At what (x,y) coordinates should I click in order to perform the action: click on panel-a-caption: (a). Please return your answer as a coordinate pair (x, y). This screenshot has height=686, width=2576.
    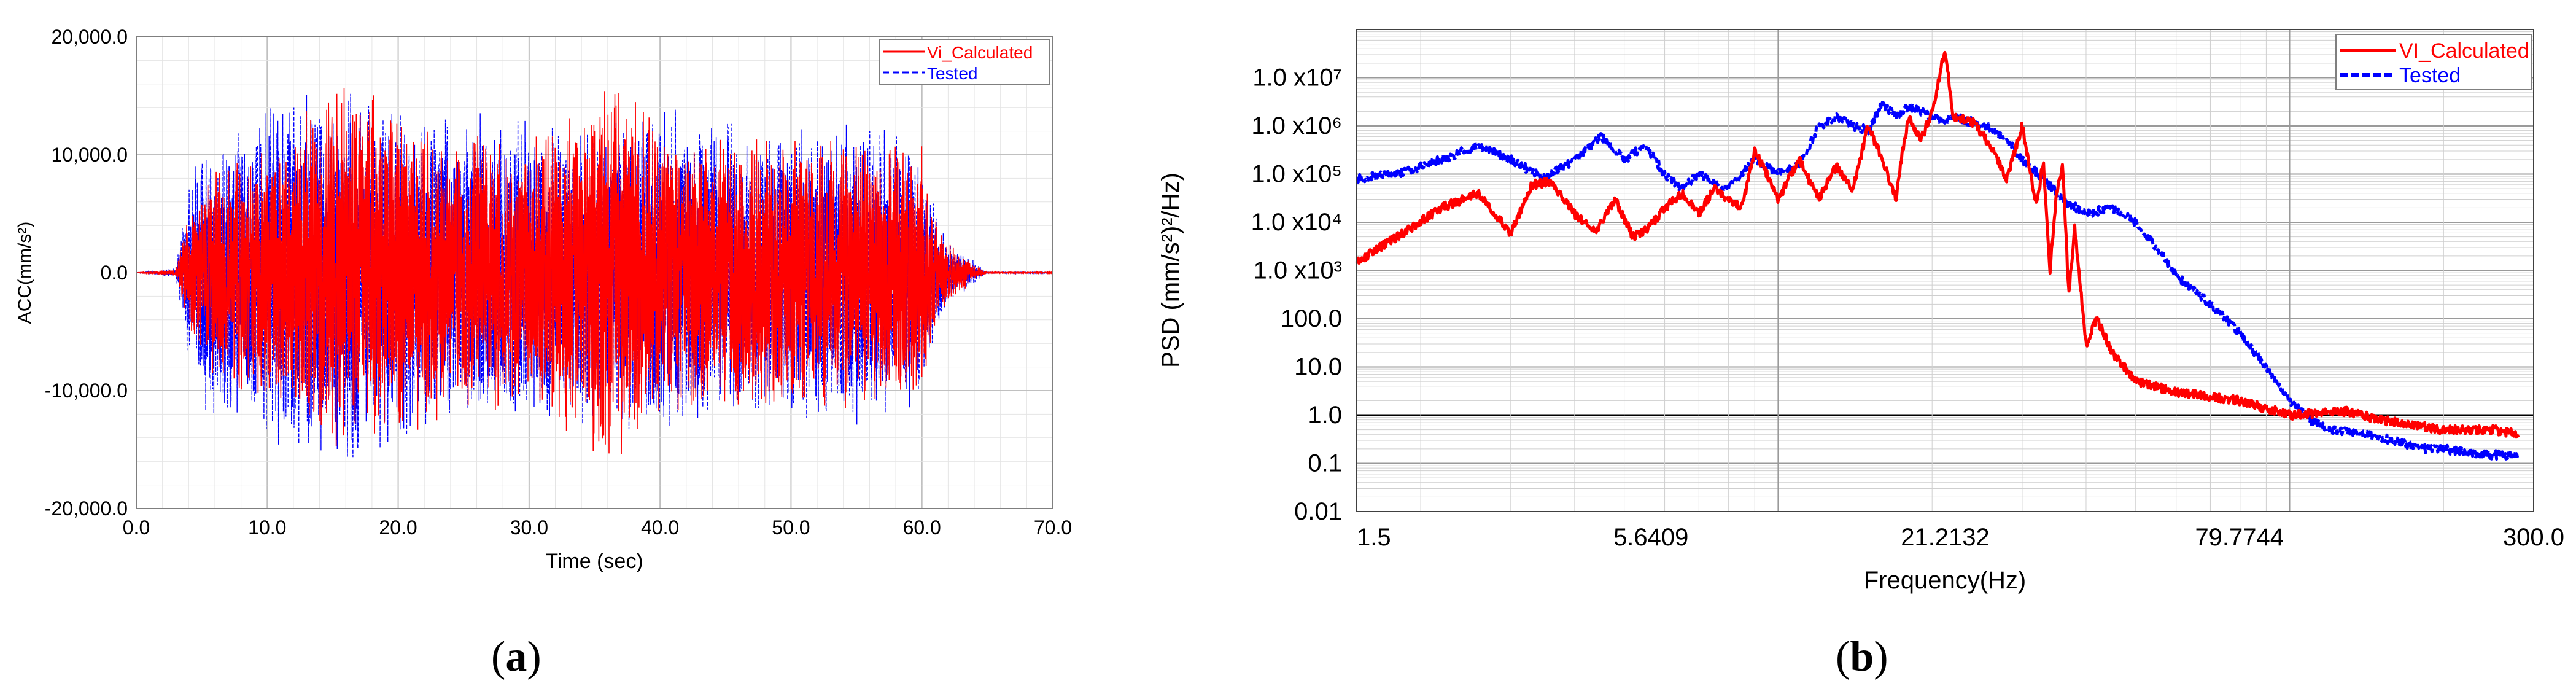
    Looking at the image, I should click on (516, 657).